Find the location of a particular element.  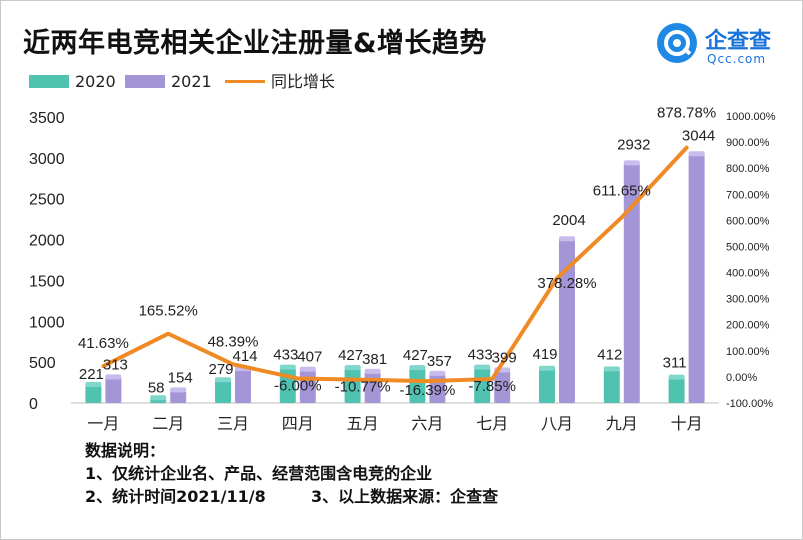

growth-label: 611.65% is located at coordinates (622, 190).